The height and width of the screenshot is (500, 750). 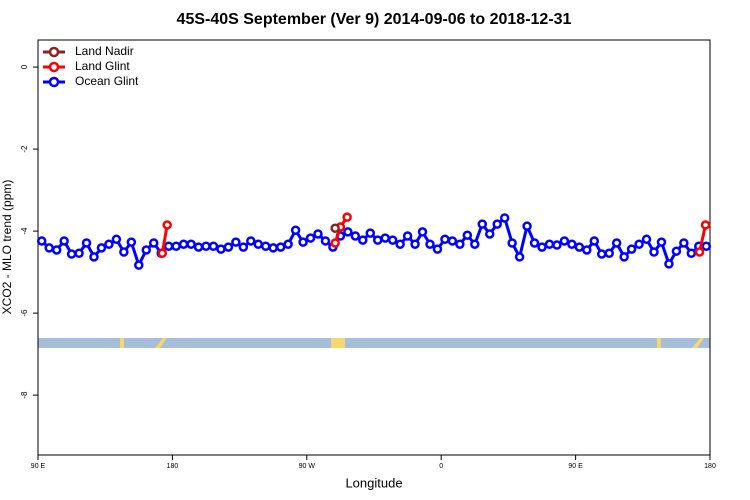 What do you see at coordinates (102, 66) in the screenshot?
I see `legend-label: Land Glint` at bounding box center [102, 66].